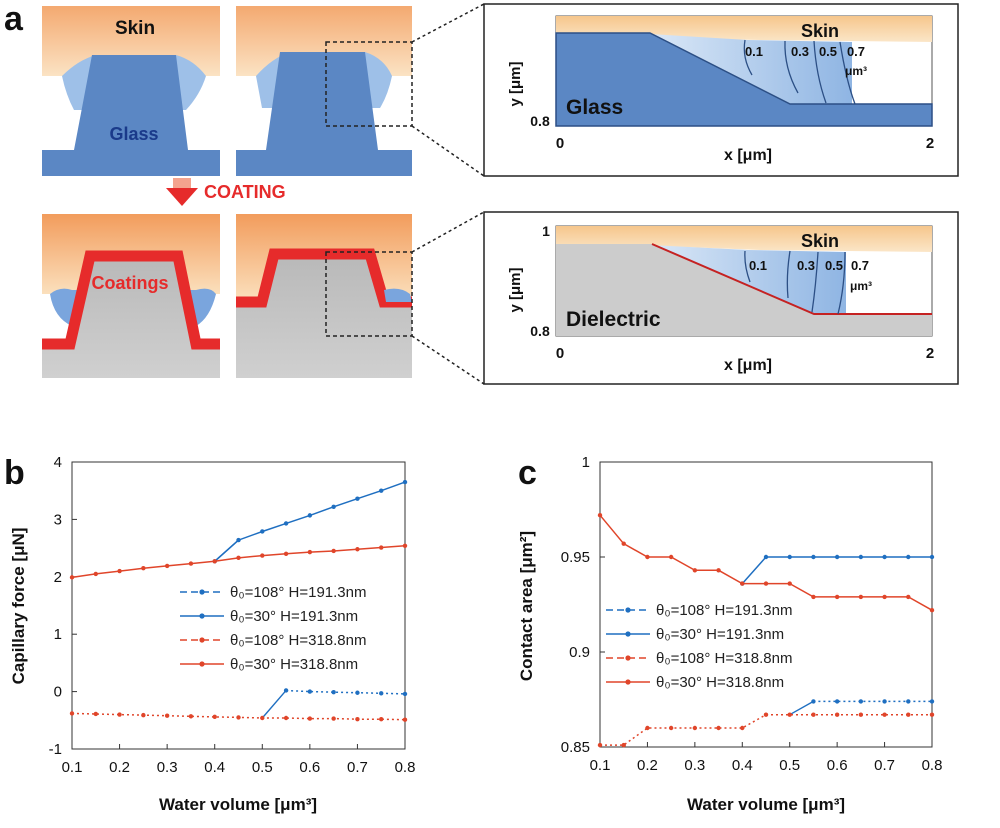 The image size is (1000, 828). Describe the element at coordinates (129, 283) in the screenshot. I see `coatings-label: Coatings` at that location.